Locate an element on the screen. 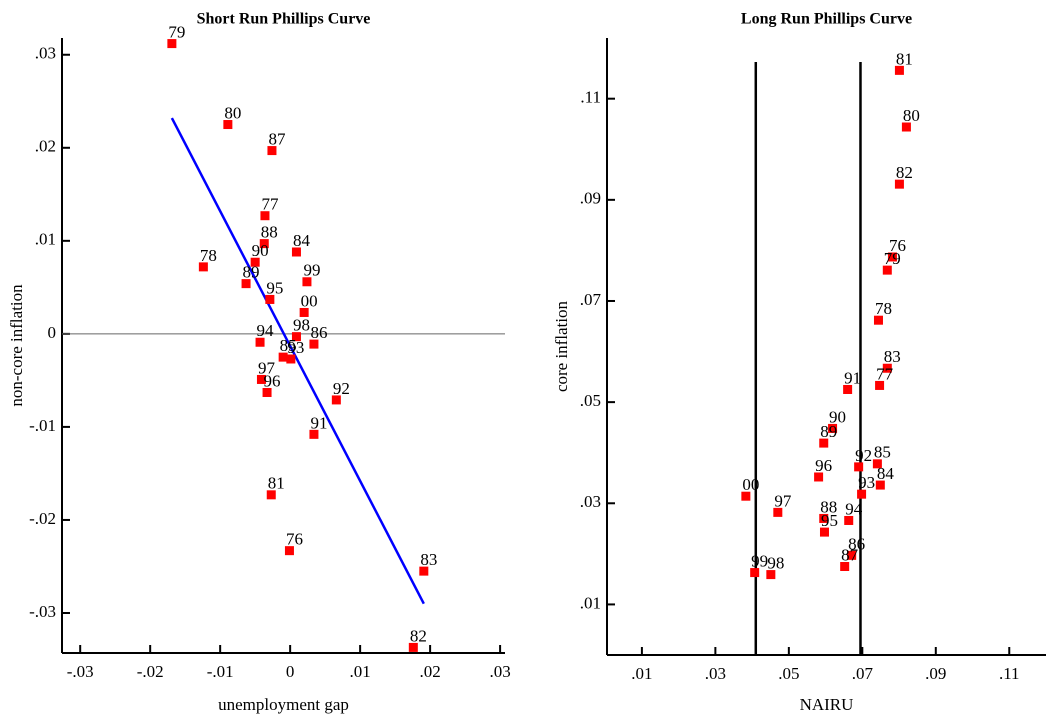 This screenshot has width=1048, height=720. x-tick-label: .03 is located at coordinates (715, 673).